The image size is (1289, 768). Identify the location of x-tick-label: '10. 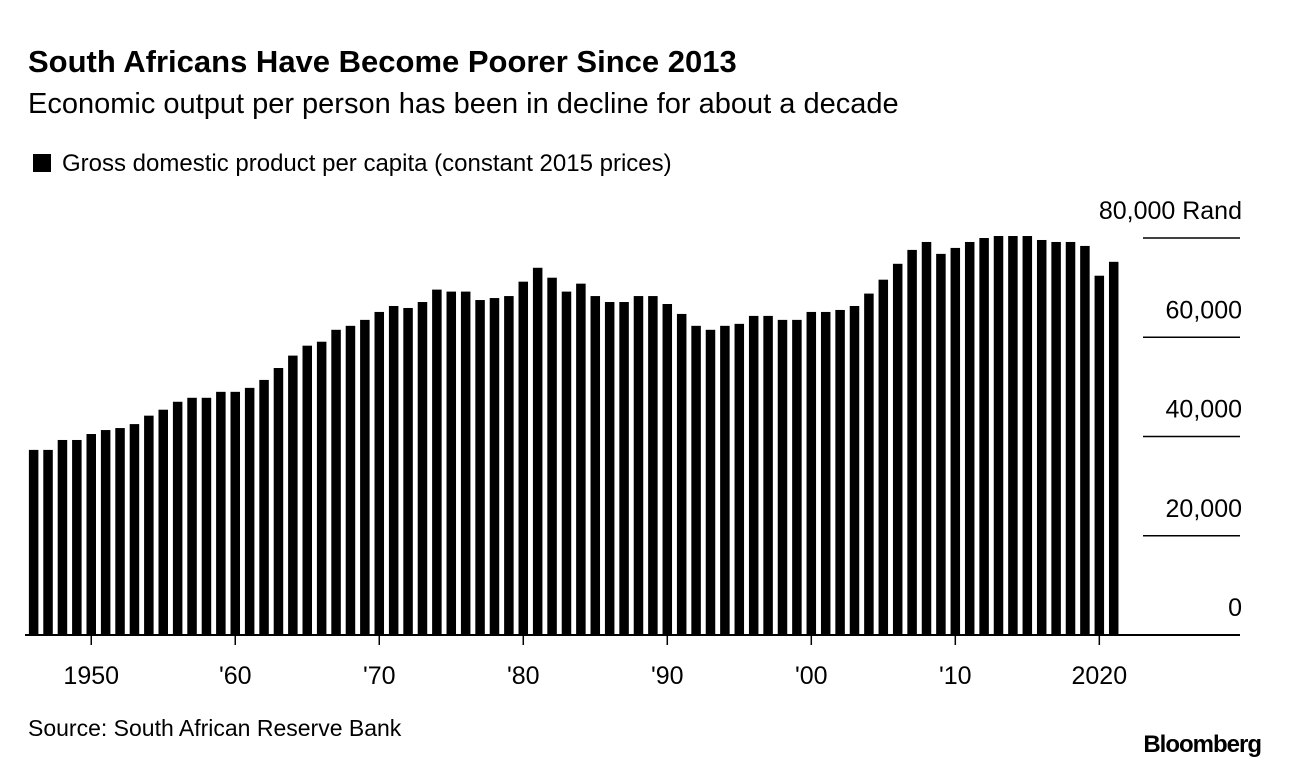
(955, 676).